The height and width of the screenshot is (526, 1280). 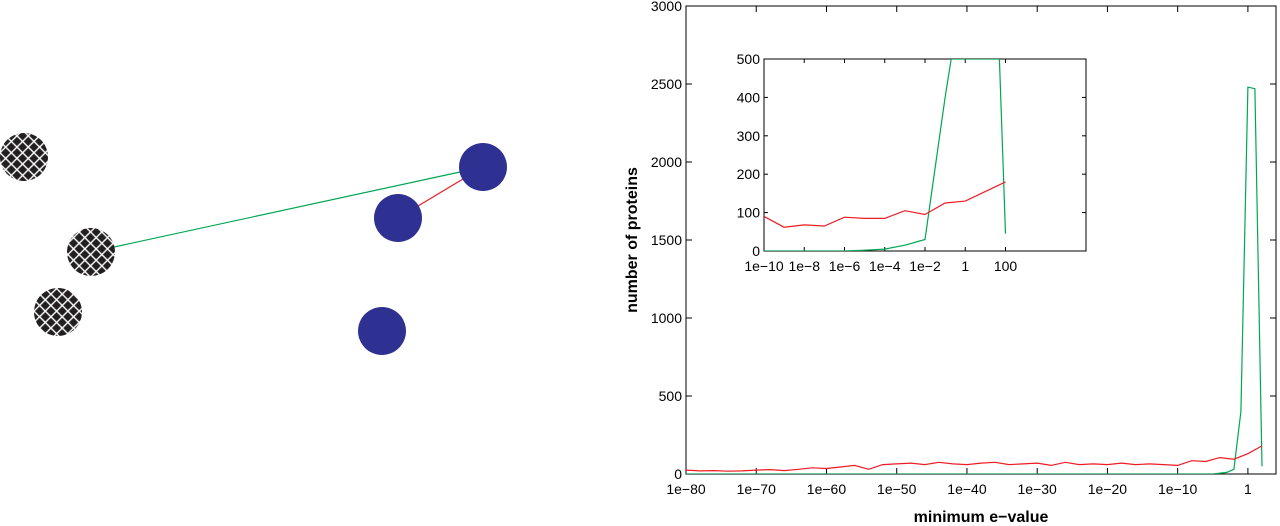 I want to click on y-tick-label: 3000, so click(x=666, y=7).